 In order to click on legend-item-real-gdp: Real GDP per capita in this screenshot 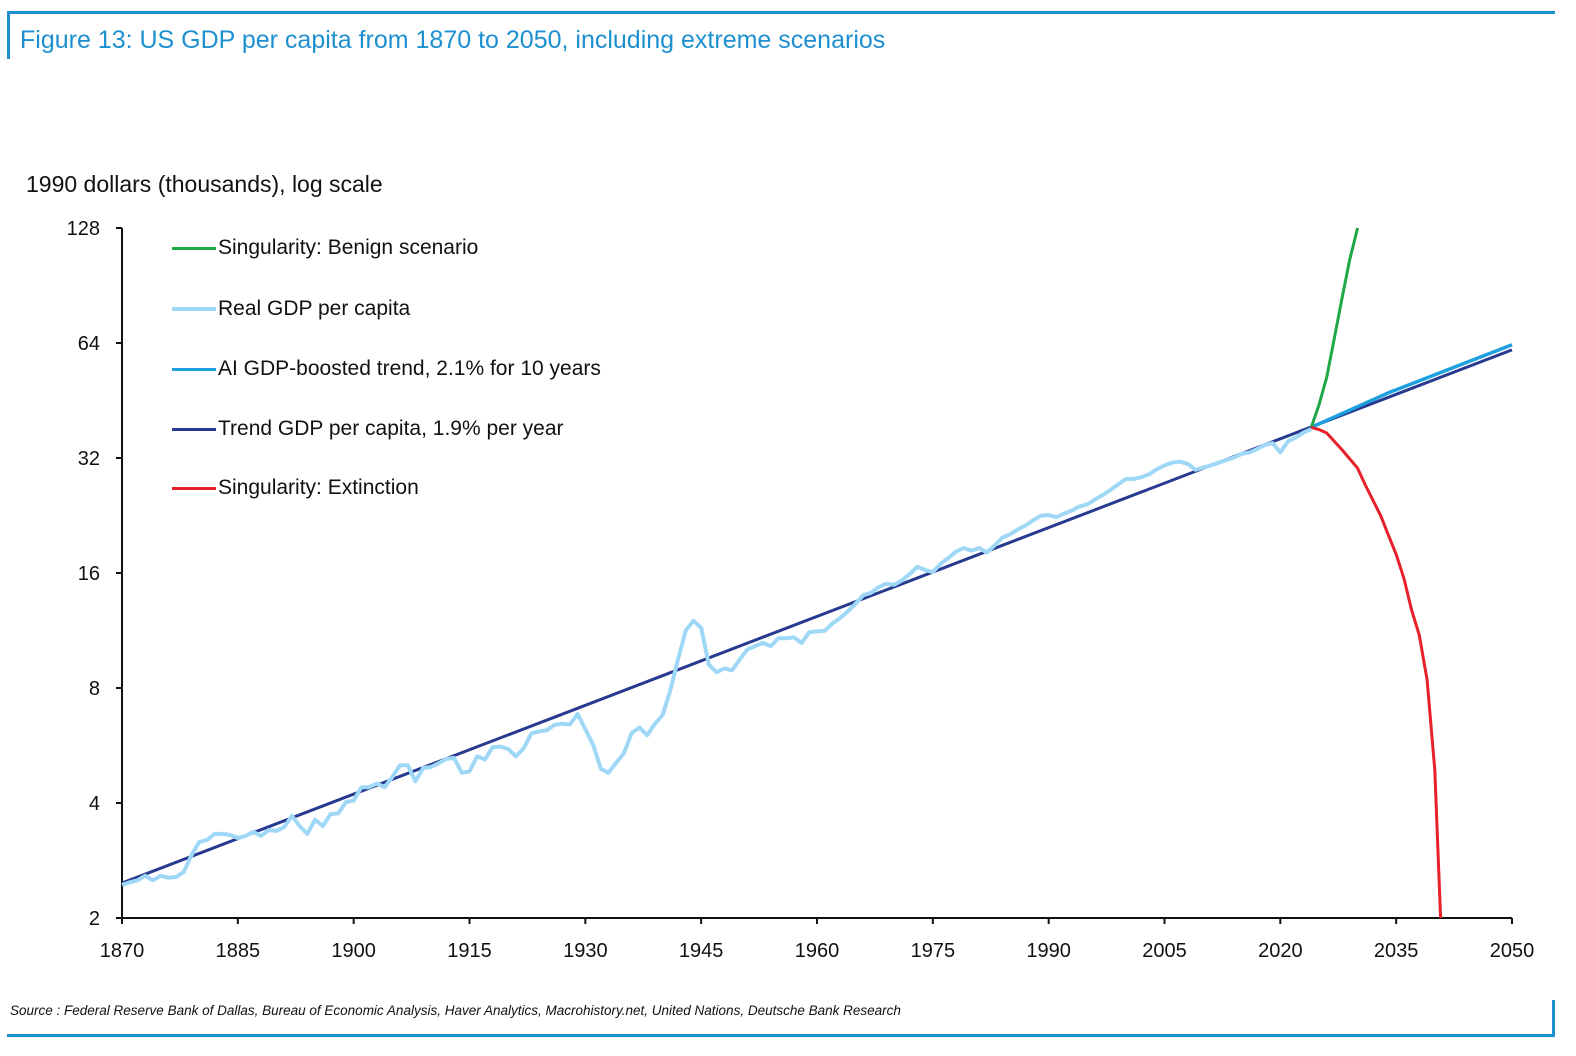, I will do `click(291, 309)`.